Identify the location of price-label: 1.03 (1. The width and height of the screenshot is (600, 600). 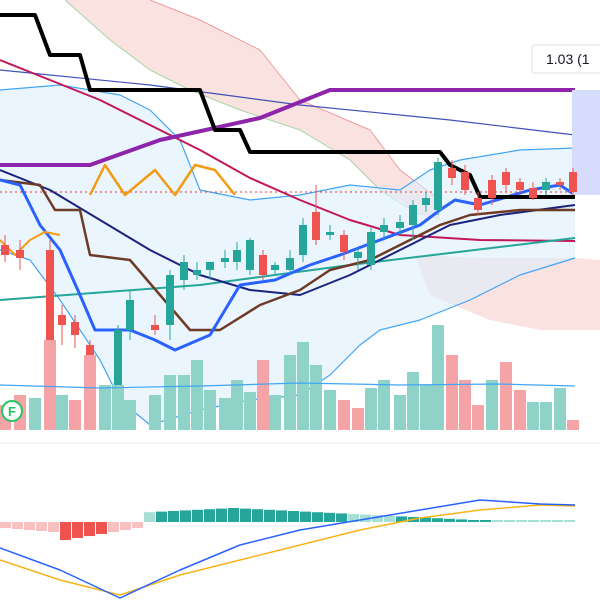
(568, 59).